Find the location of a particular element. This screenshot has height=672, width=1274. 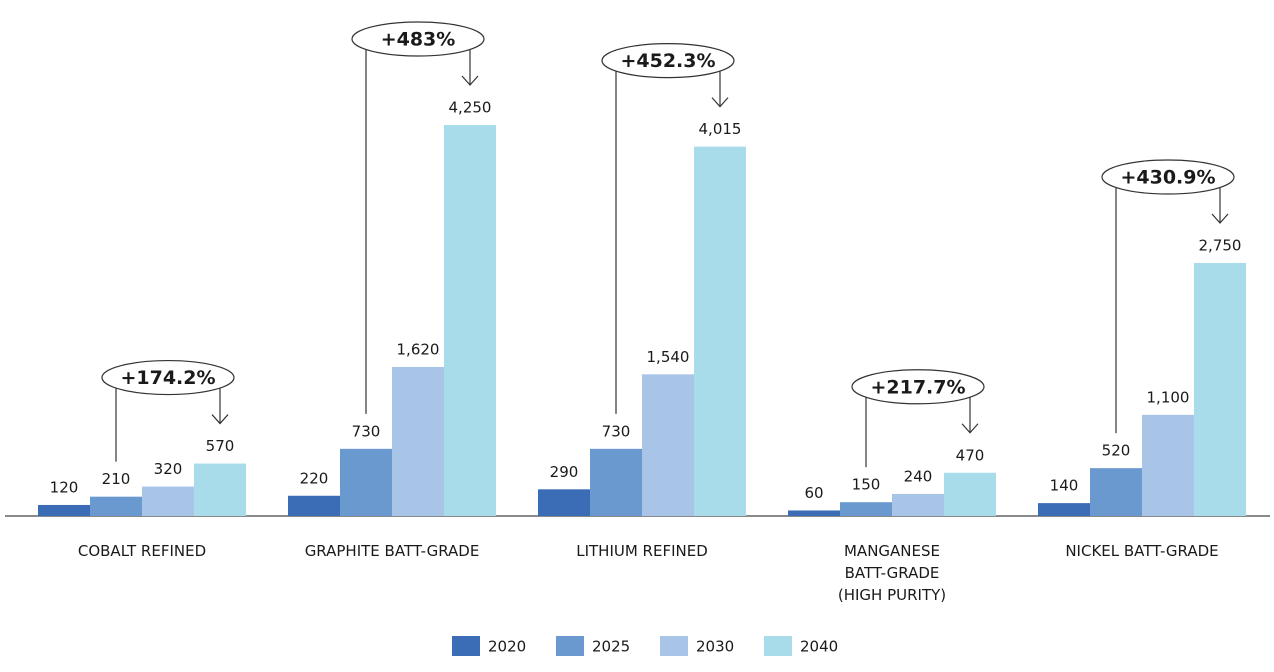

annotation-text: +452.3% is located at coordinates (667, 61).